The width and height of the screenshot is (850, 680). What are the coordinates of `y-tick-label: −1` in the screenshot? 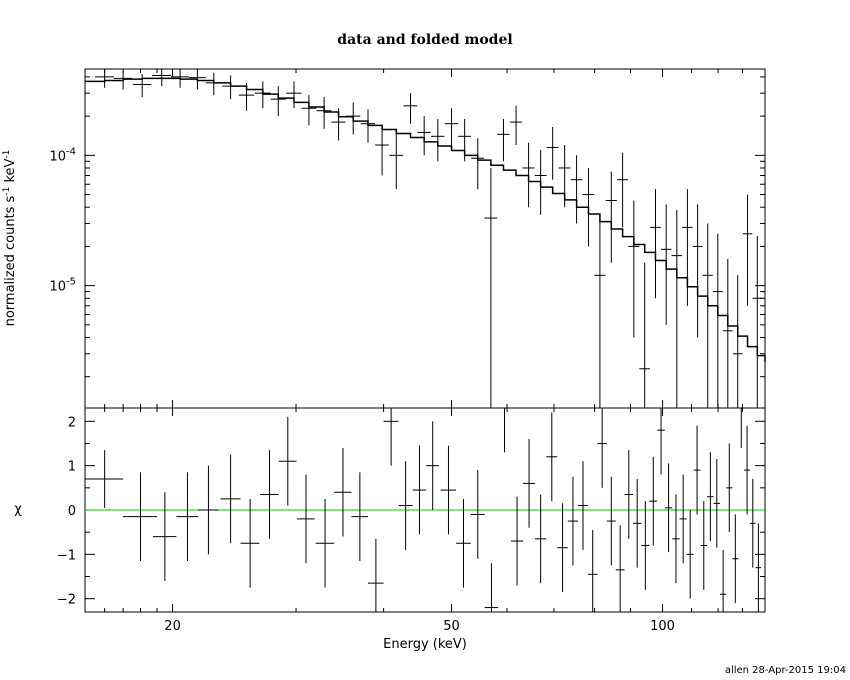 It's located at (66, 555).